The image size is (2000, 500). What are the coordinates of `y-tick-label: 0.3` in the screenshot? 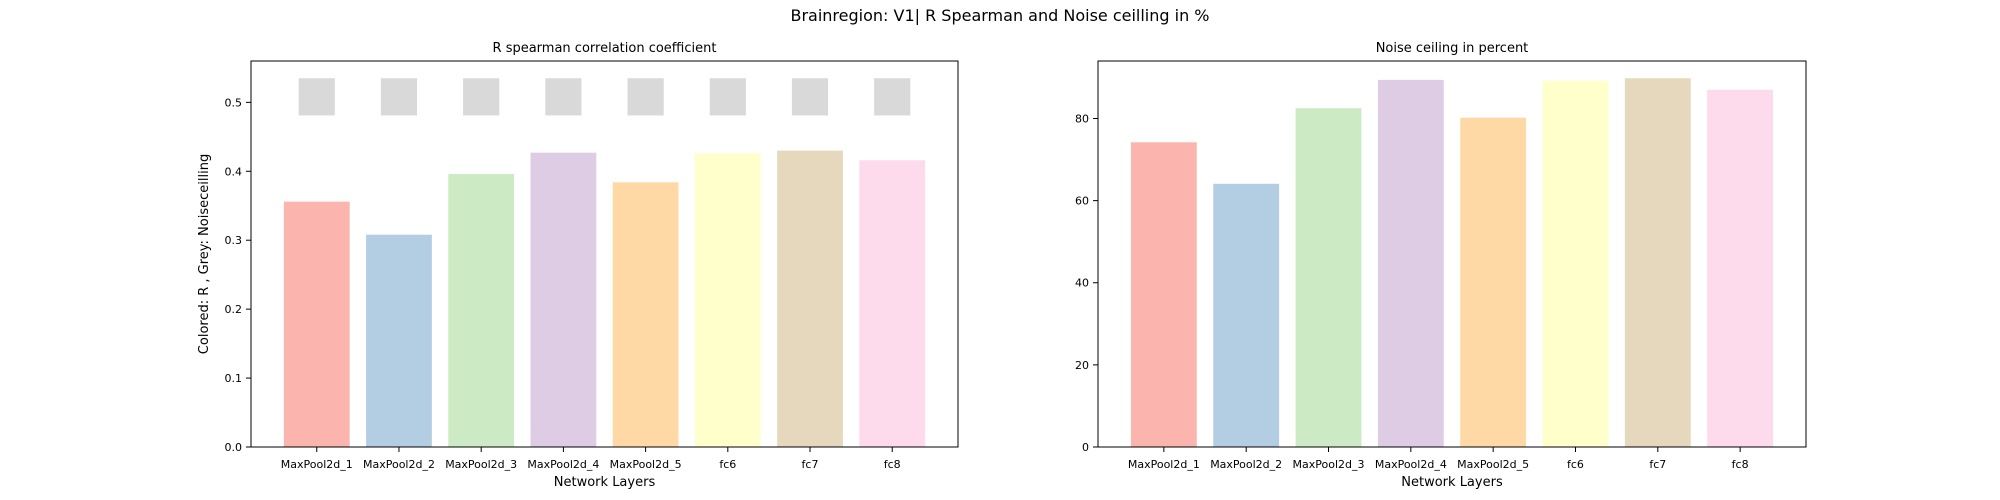 It's located at (234, 240).